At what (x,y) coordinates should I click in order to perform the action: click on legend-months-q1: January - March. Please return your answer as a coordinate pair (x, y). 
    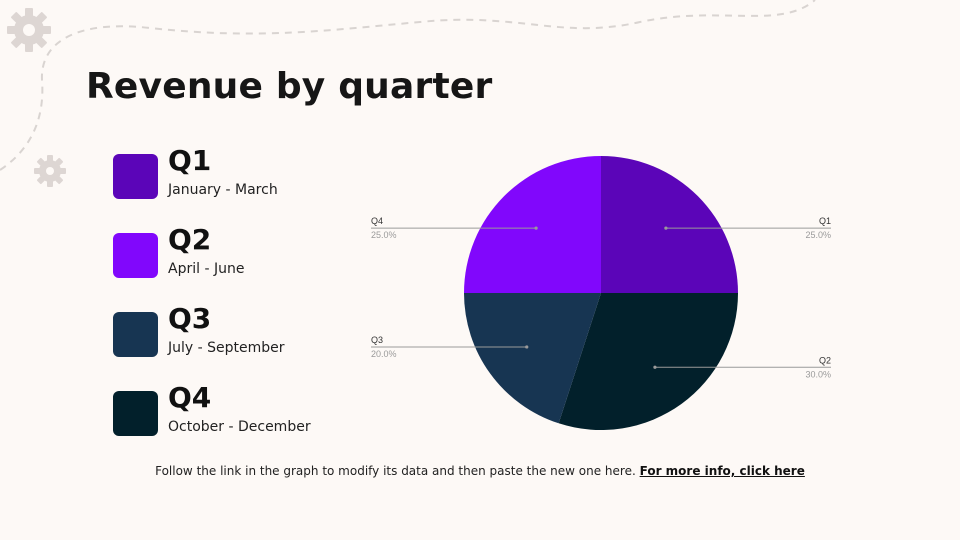
    Looking at the image, I should click on (223, 190).